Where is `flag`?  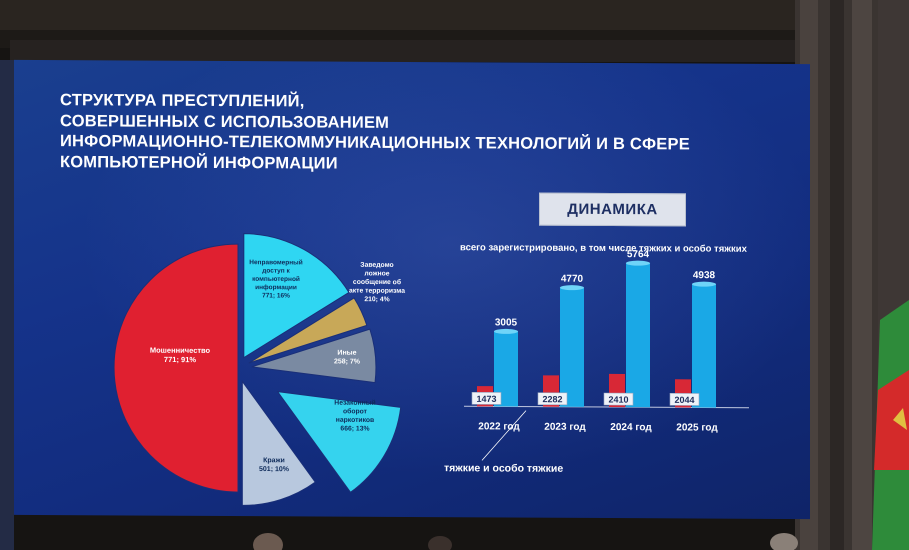
flag is located at coordinates (890, 425).